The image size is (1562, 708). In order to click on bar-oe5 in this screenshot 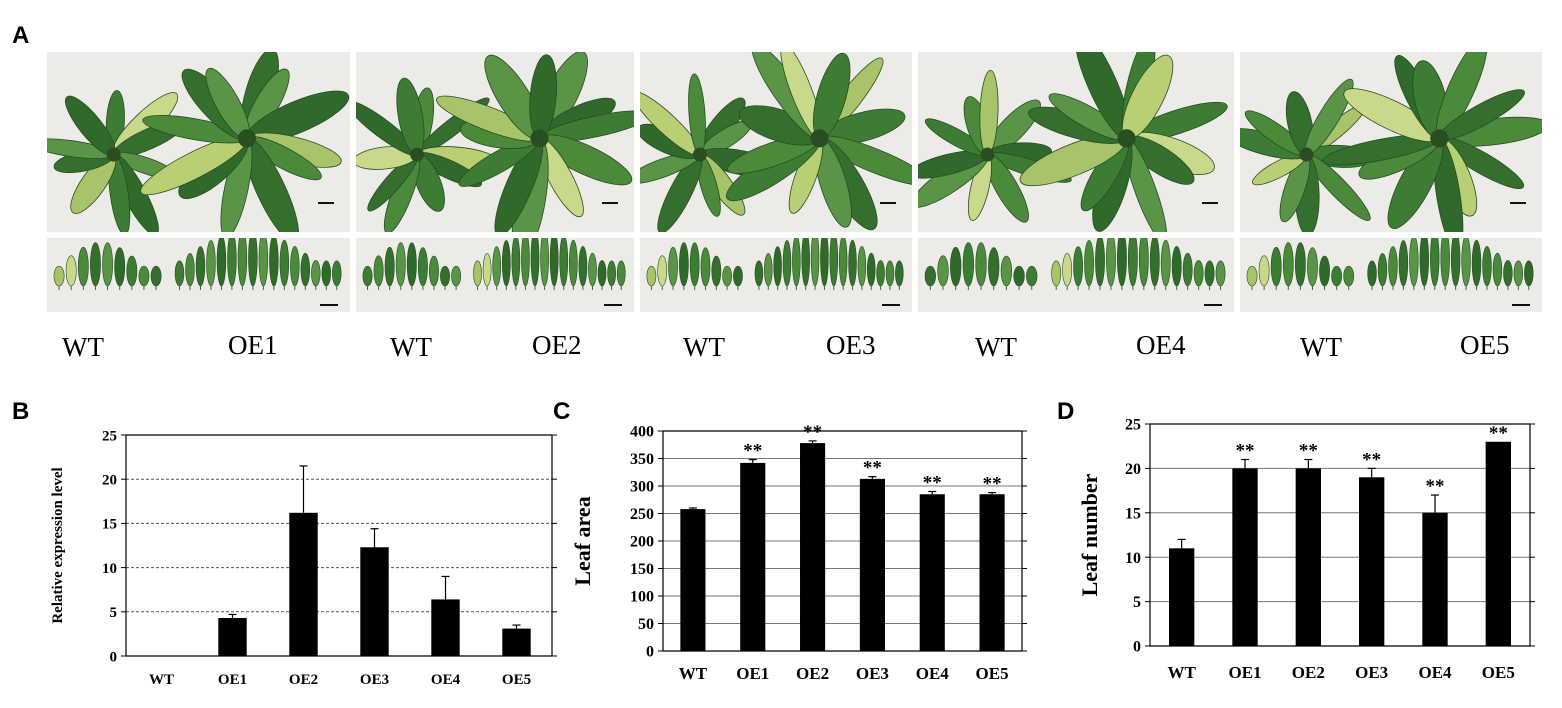, I will do `click(992, 572)`.